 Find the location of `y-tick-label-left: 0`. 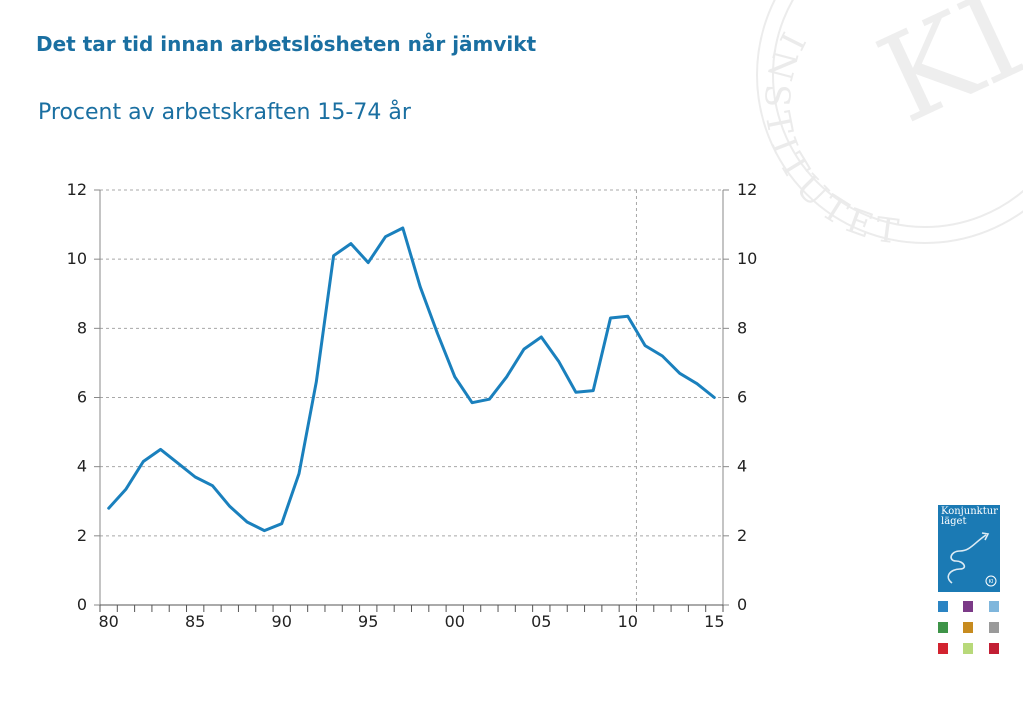

y-tick-label-left: 0 is located at coordinates (82, 604).